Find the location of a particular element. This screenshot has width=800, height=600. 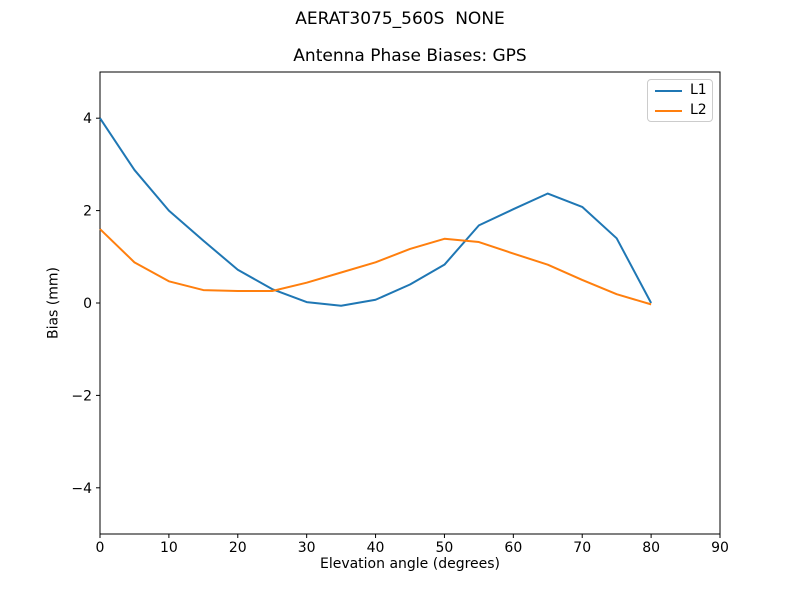

legend: L1 L2 is located at coordinates (680, 100).